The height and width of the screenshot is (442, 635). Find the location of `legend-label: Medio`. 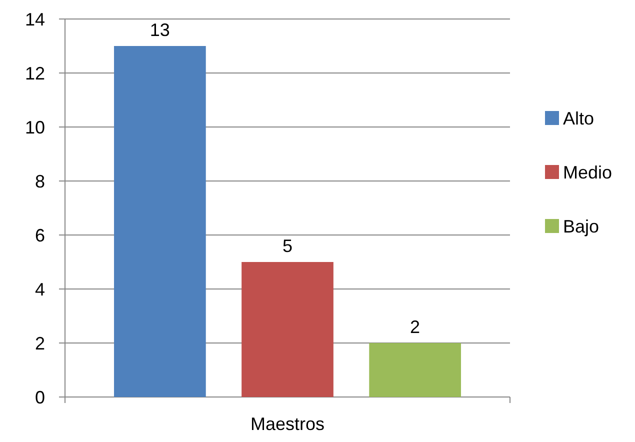

legend-label: Medio is located at coordinates (587, 172).